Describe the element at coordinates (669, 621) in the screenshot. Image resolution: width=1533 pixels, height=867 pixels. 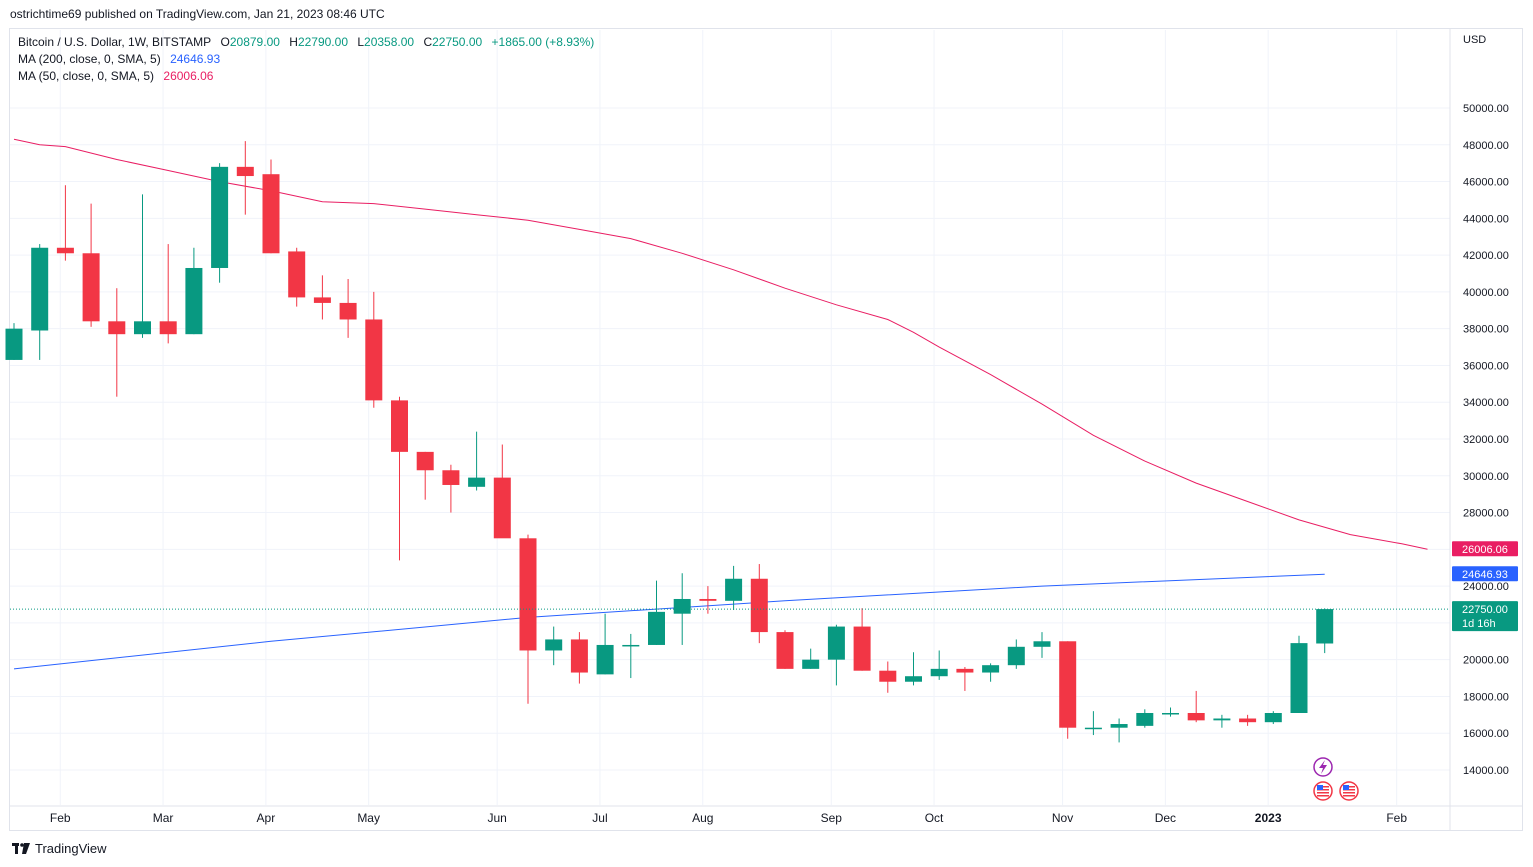
I see `ma200-line` at that location.